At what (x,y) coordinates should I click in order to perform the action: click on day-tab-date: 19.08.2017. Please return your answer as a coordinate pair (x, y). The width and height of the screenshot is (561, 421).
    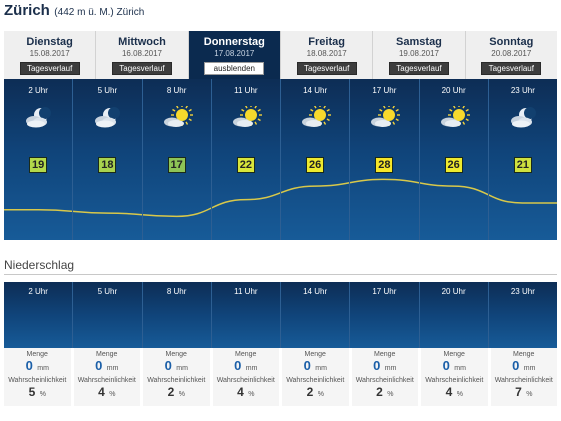
    Looking at the image, I should click on (418, 53).